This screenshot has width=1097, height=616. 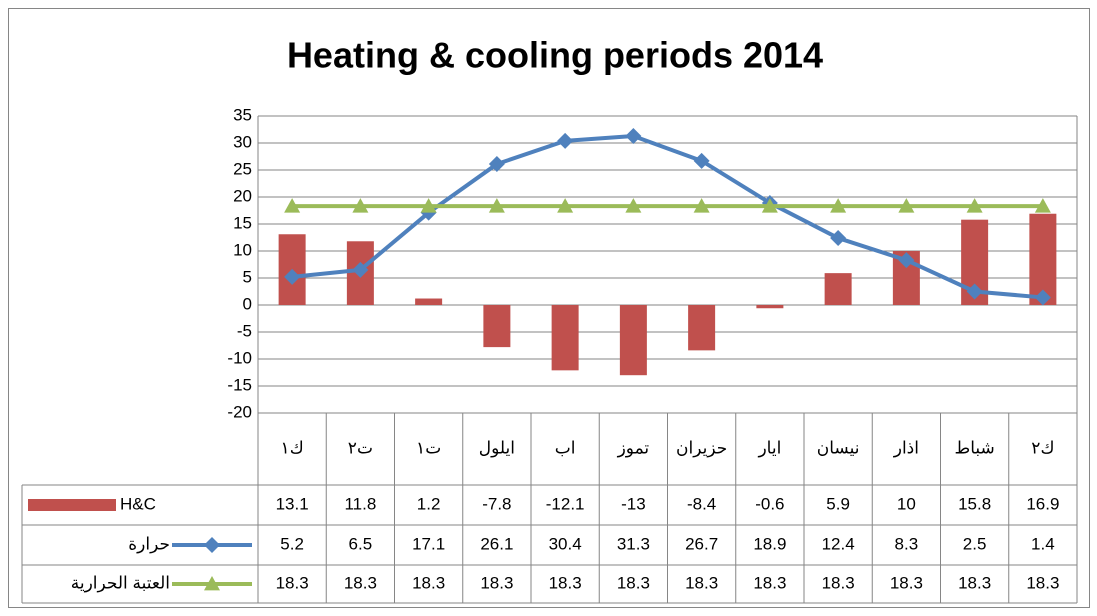 I want to click on table-value: 11.8, so click(x=360, y=503).